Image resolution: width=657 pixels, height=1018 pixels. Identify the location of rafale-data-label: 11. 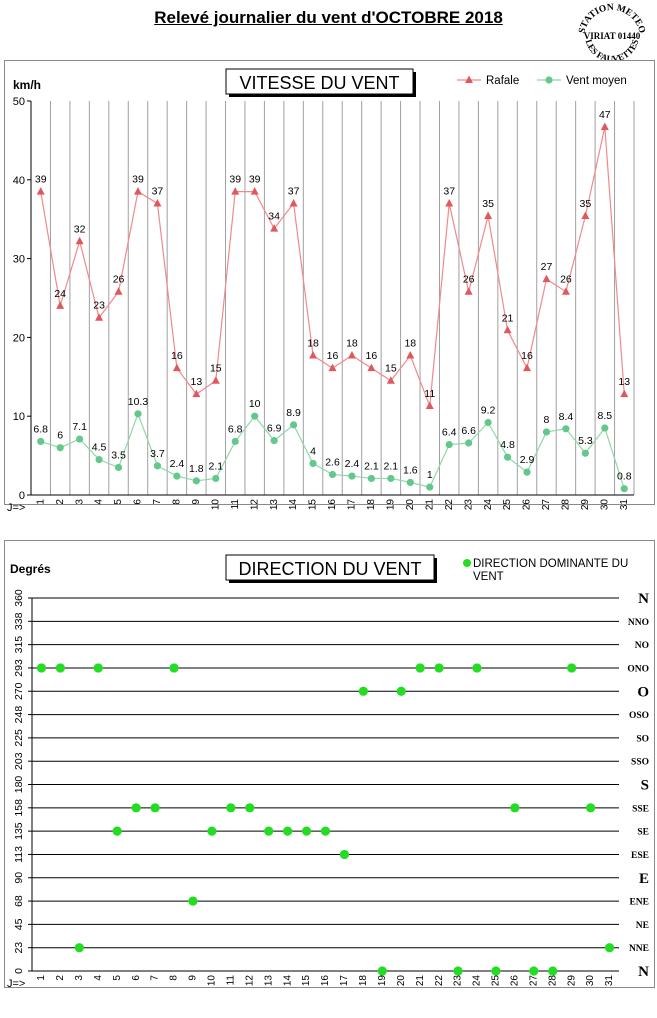
(429, 394).